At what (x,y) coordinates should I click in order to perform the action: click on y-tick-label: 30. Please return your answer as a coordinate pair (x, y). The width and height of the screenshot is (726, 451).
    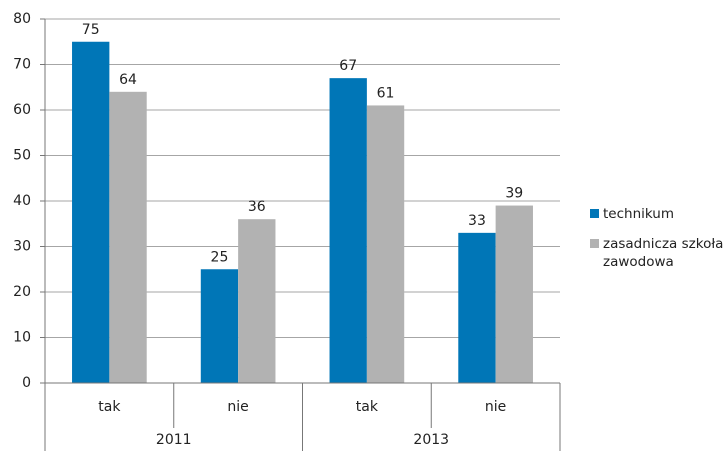
    Looking at the image, I should click on (22, 247).